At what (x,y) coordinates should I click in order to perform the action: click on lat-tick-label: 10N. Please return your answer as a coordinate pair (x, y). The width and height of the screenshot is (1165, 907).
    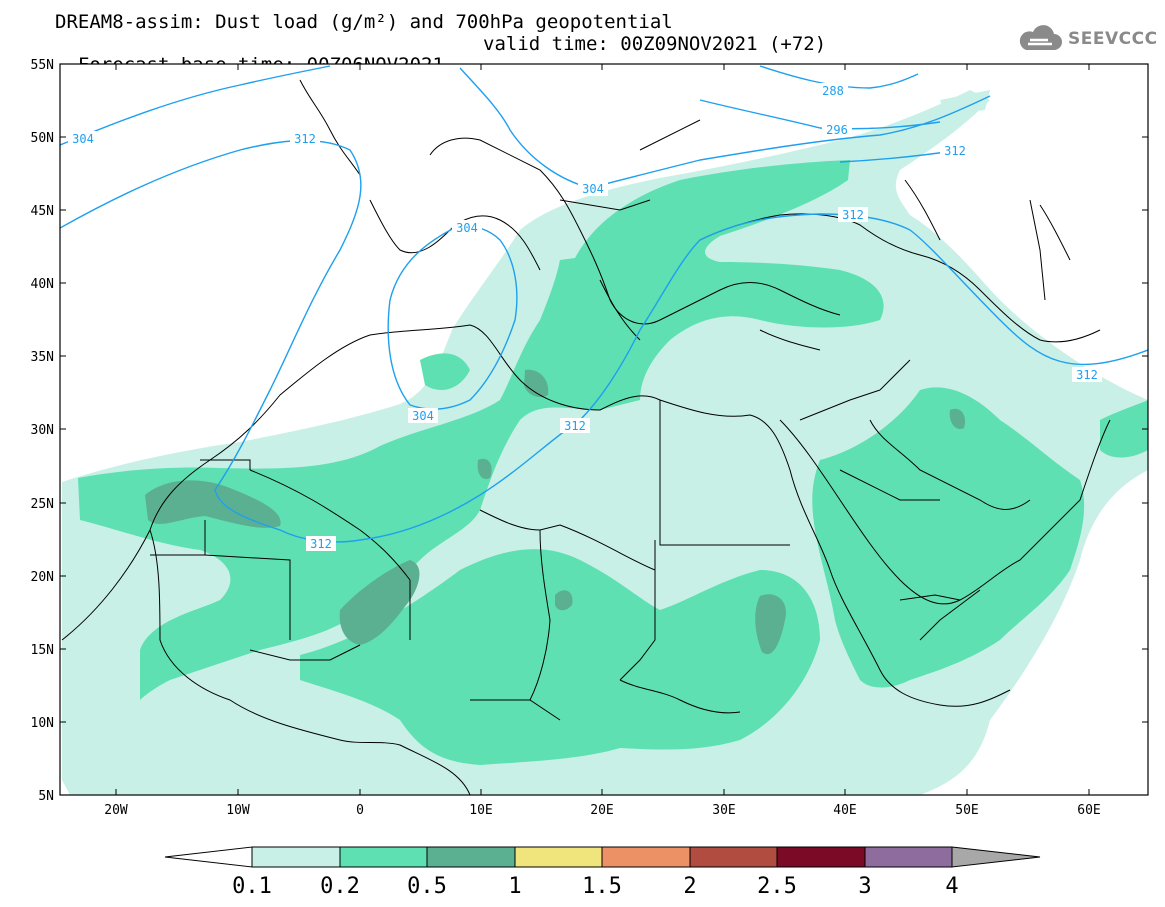
    Looking at the image, I should click on (42, 723).